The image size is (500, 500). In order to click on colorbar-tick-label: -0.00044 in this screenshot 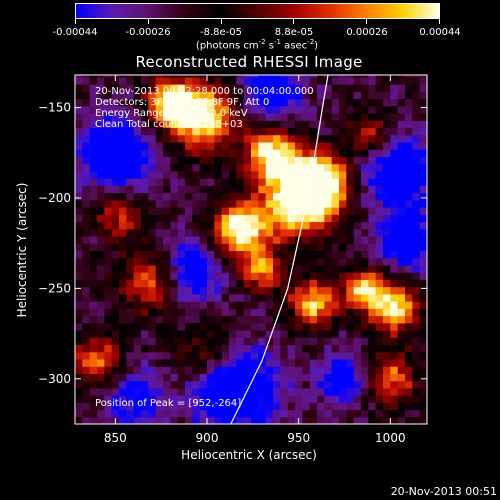, I will do `click(75, 32)`.